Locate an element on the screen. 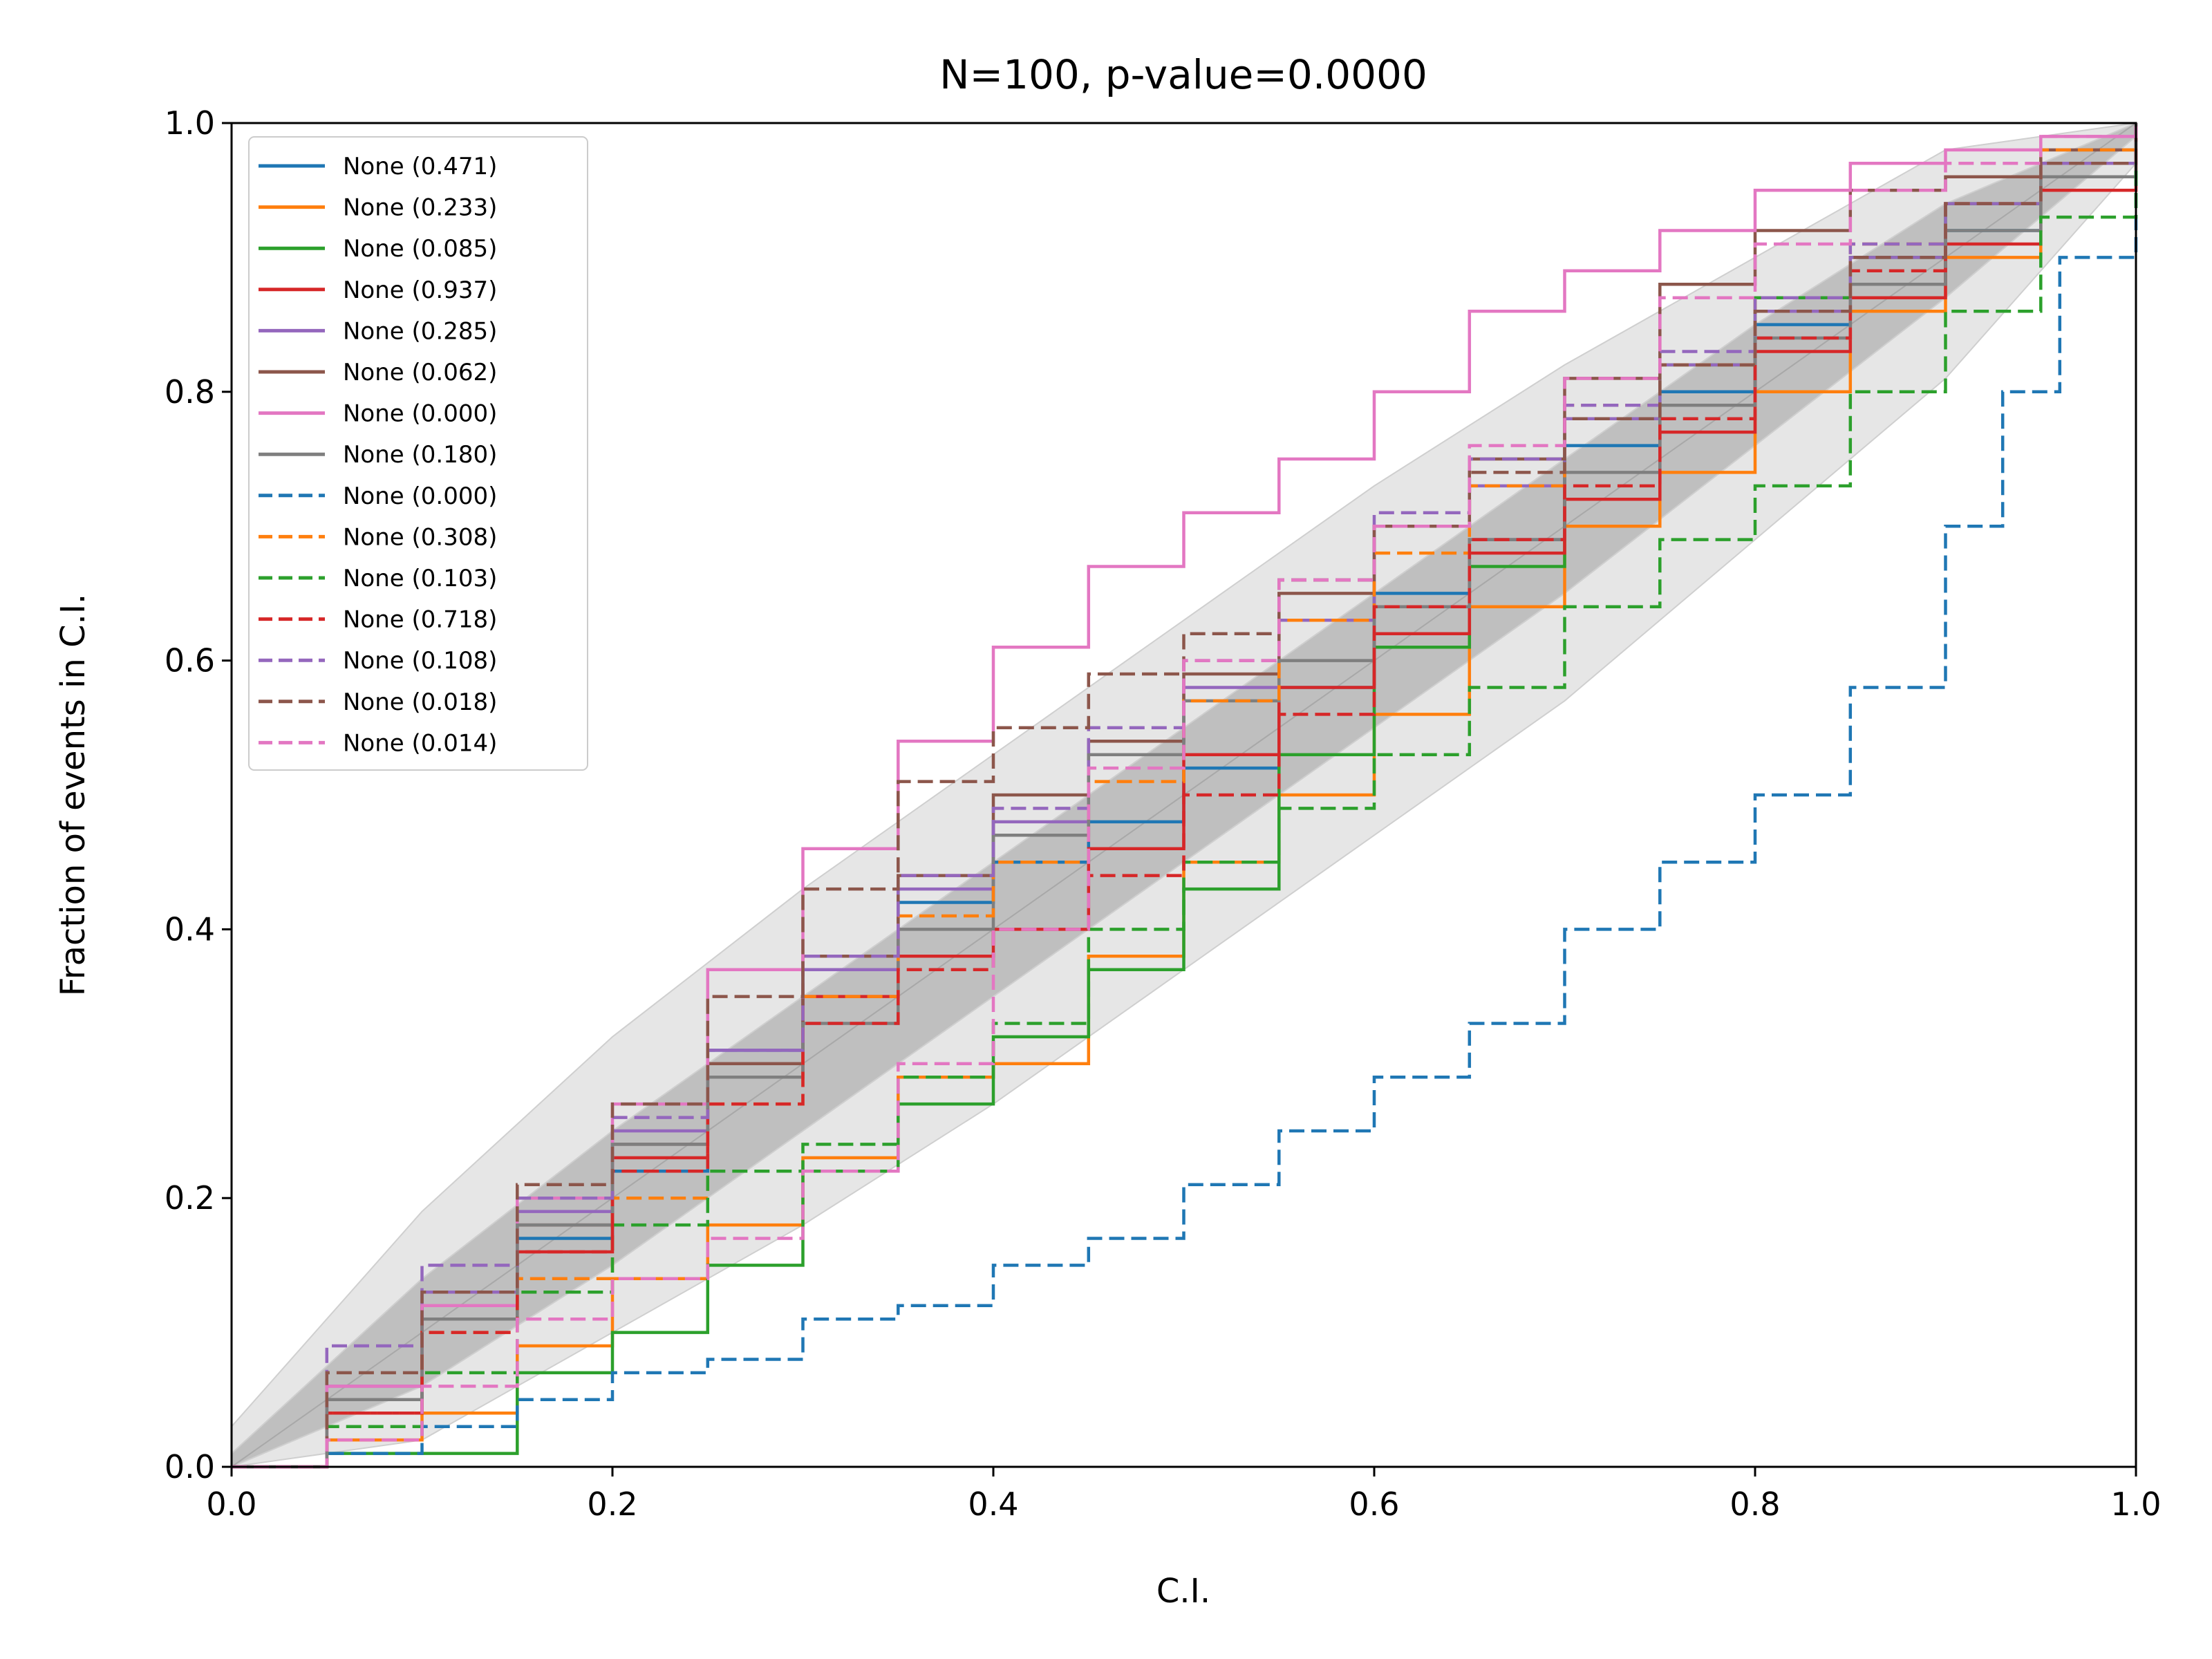 The width and height of the screenshot is (2212, 1659). legend-label: None (0.308) is located at coordinates (420, 537).